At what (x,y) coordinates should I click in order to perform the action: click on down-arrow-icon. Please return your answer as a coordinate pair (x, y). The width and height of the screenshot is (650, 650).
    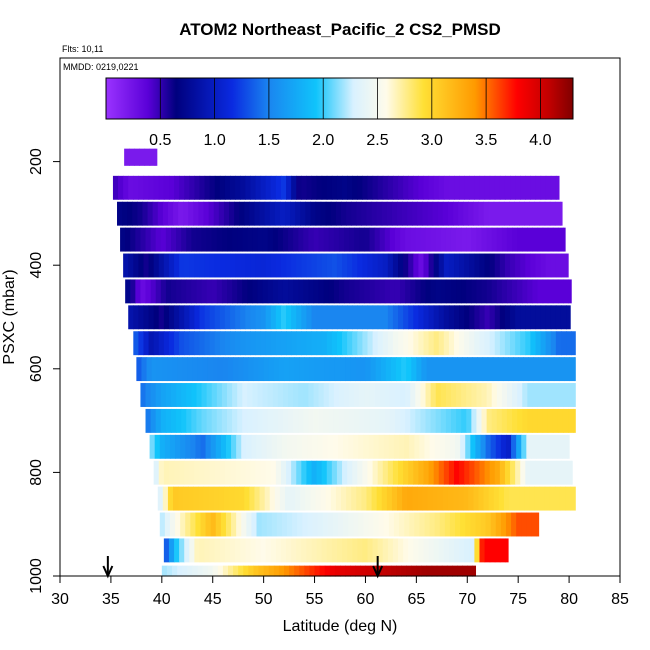
    Looking at the image, I should click on (378, 567).